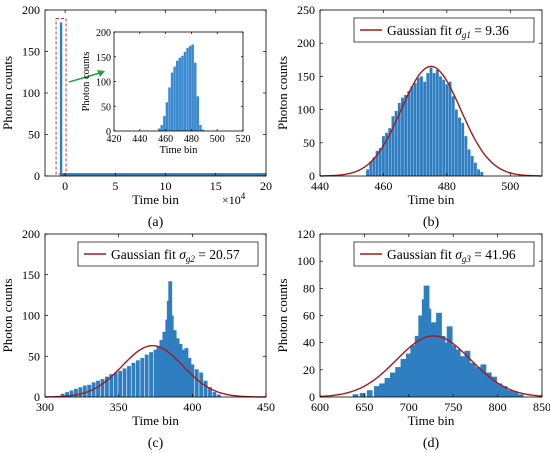 The height and width of the screenshot is (453, 550). Describe the element at coordinates (139, 139) in the screenshot. I see `x-tick-label: 440` at that location.